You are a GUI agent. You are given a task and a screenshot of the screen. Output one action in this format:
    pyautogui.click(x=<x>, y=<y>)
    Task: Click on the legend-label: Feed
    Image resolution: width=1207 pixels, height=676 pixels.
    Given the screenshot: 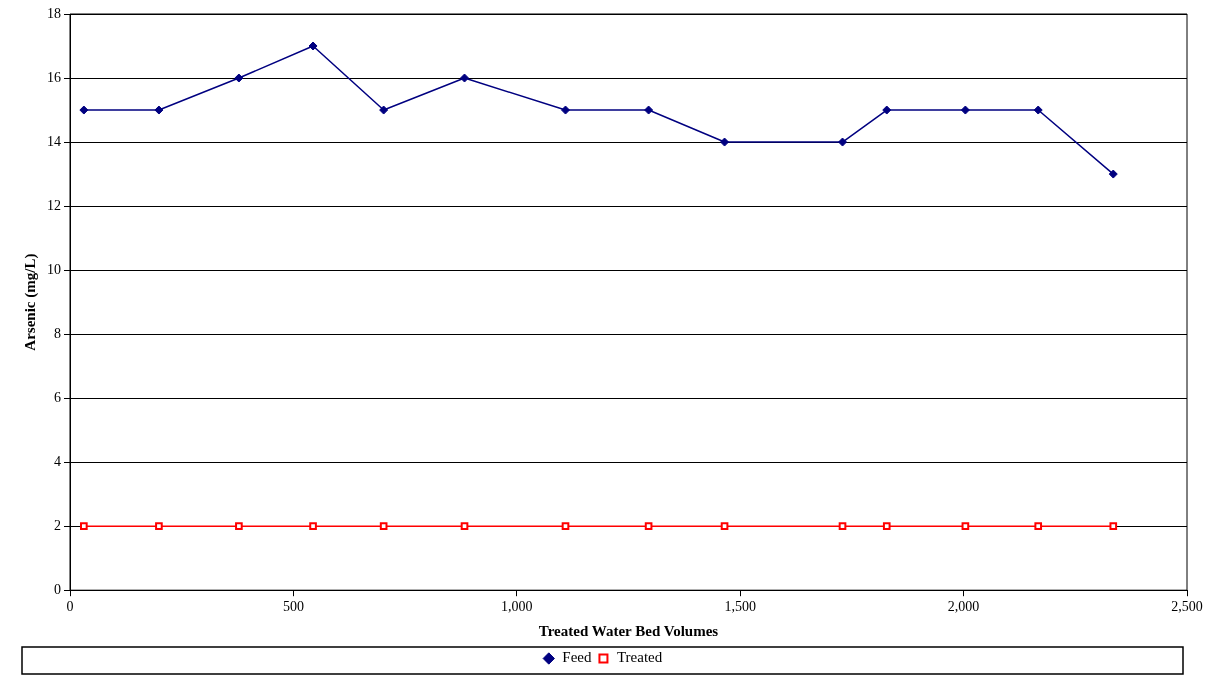 What is the action you would take?
    pyautogui.click(x=577, y=657)
    